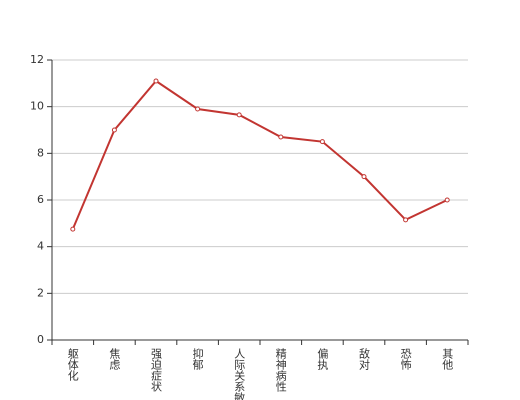  What do you see at coordinates (156, 370) in the screenshot?
I see `x-tick-label: 强迫症状` at bounding box center [156, 370].